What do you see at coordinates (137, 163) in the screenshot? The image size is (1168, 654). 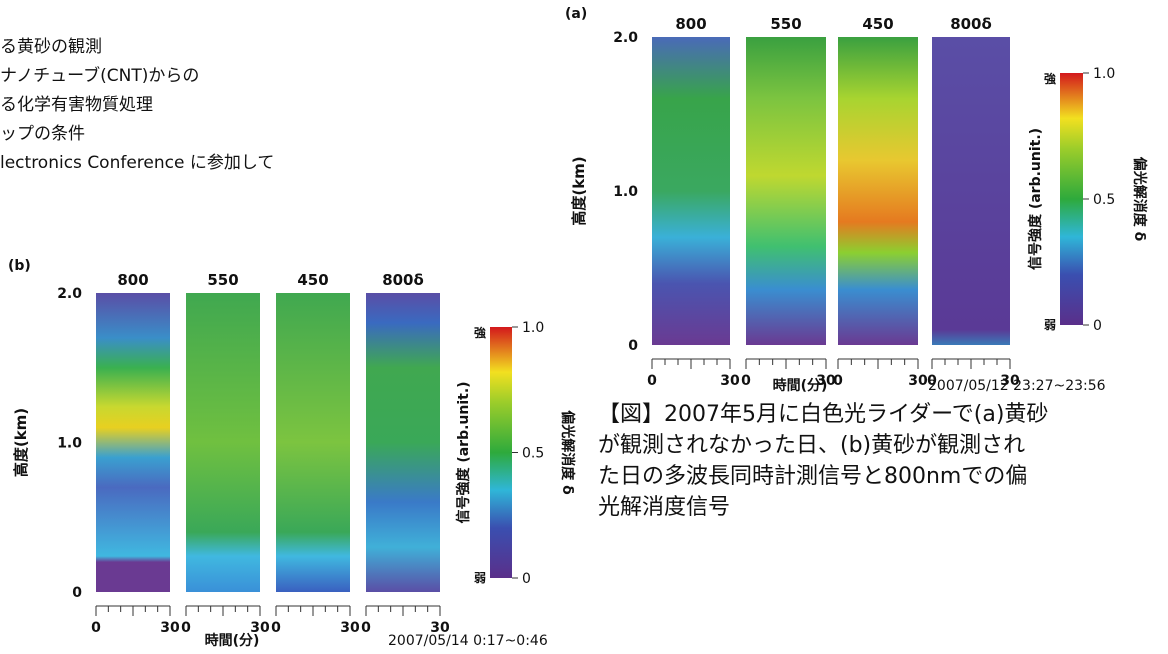 I see `toc-line: lectronics Conference に参加して` at bounding box center [137, 163].